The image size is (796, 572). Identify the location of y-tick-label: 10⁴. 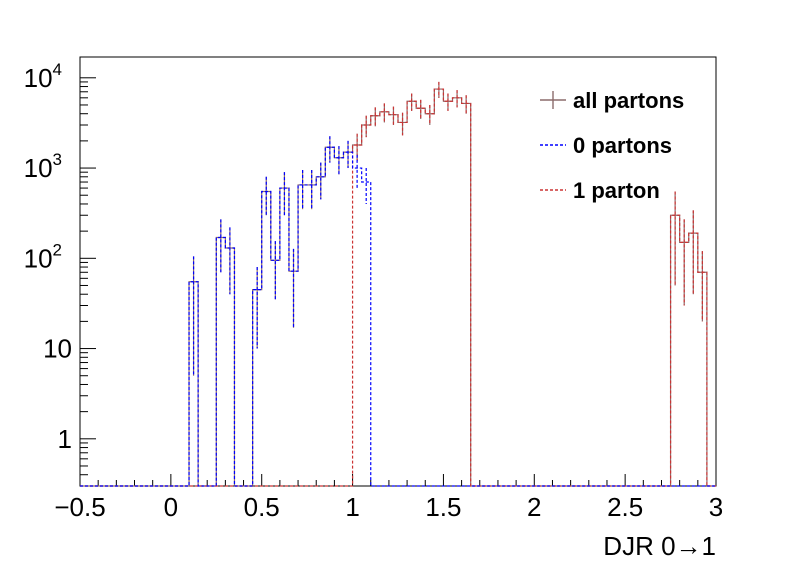
(43, 76).